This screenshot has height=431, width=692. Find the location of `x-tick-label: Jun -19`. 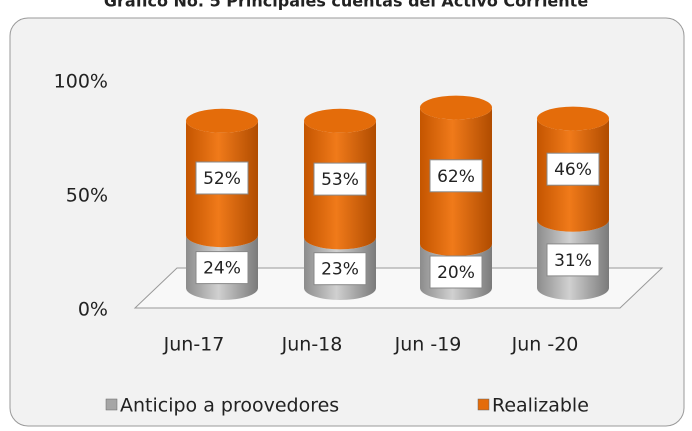

x-tick-label: Jun -19 is located at coordinates (428, 345).